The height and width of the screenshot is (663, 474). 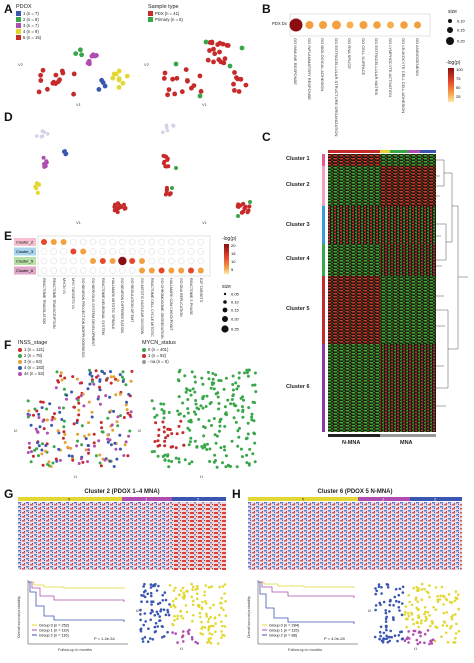 I want to click on km-curve, so click(x=76, y=585).